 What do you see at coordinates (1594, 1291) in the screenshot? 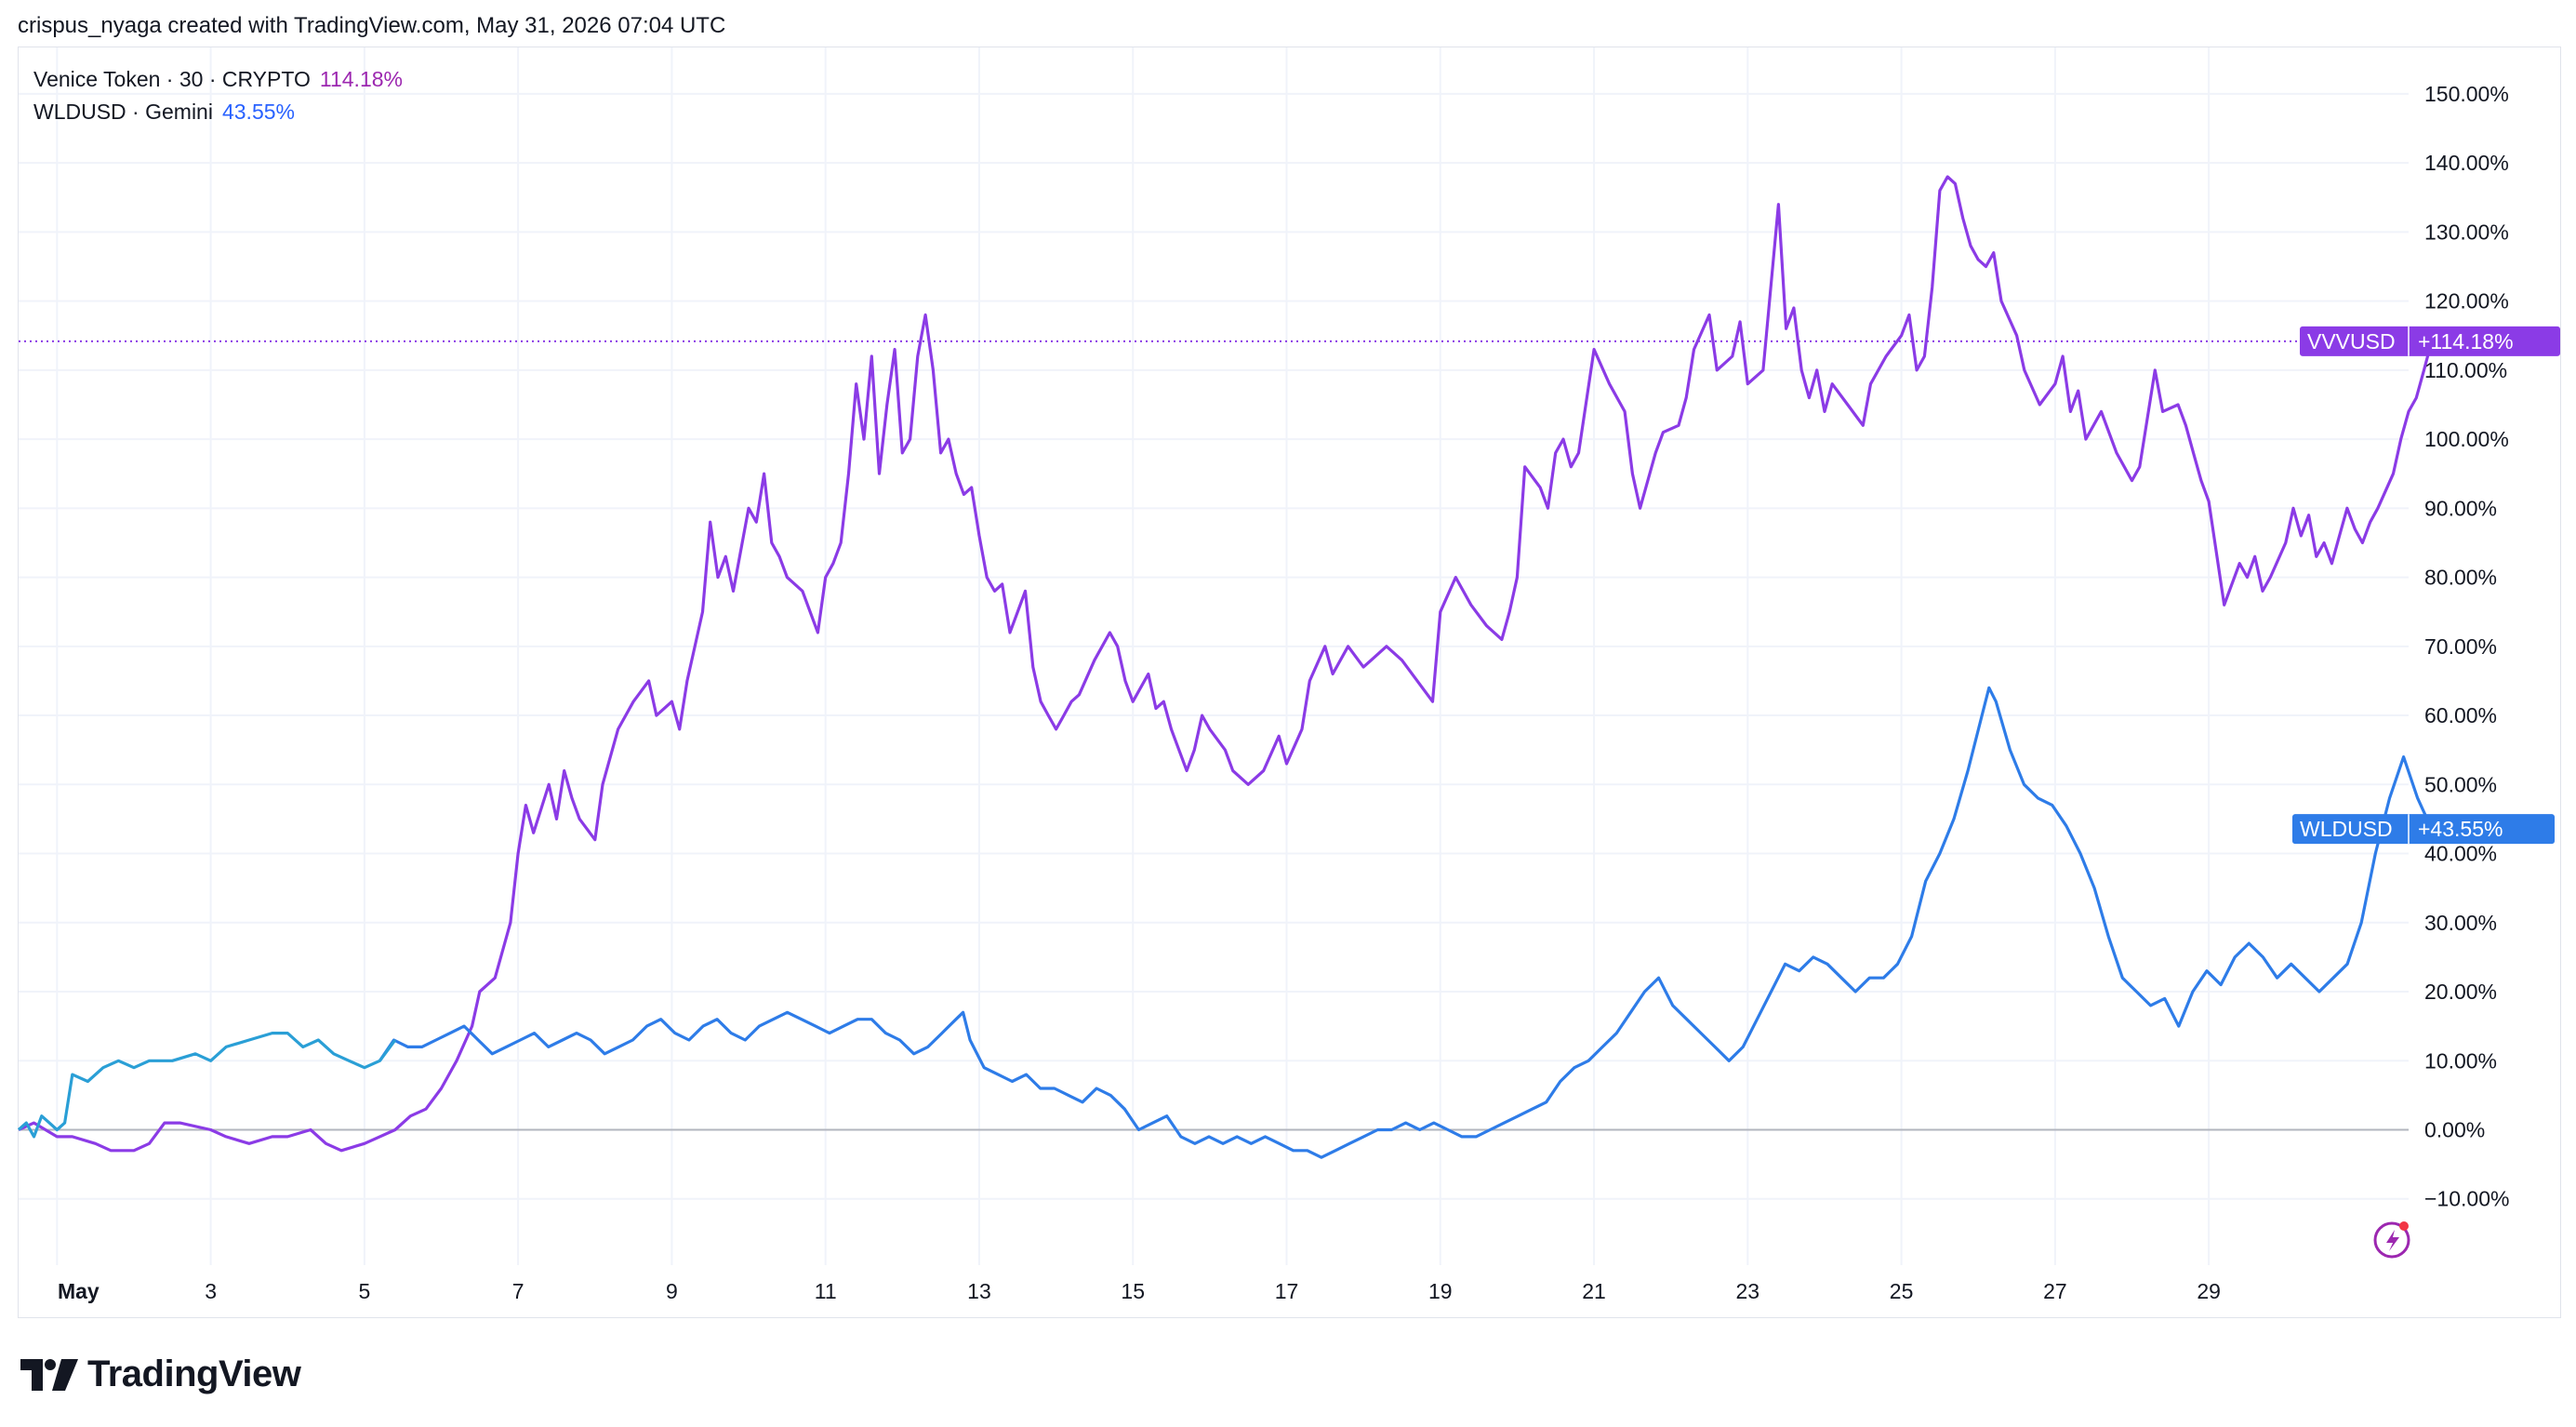
I see `x-tick-label: 21` at bounding box center [1594, 1291].